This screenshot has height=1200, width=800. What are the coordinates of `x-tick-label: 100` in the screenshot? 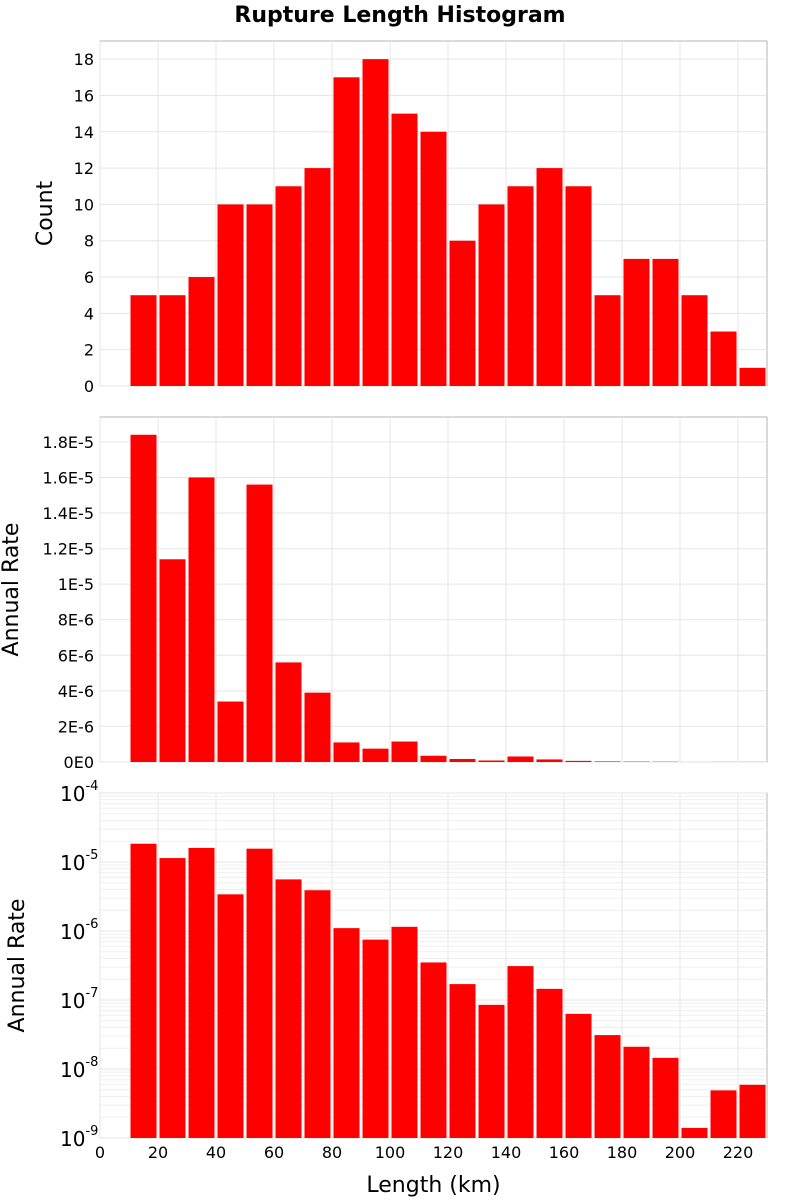 It's located at (390, 1152).